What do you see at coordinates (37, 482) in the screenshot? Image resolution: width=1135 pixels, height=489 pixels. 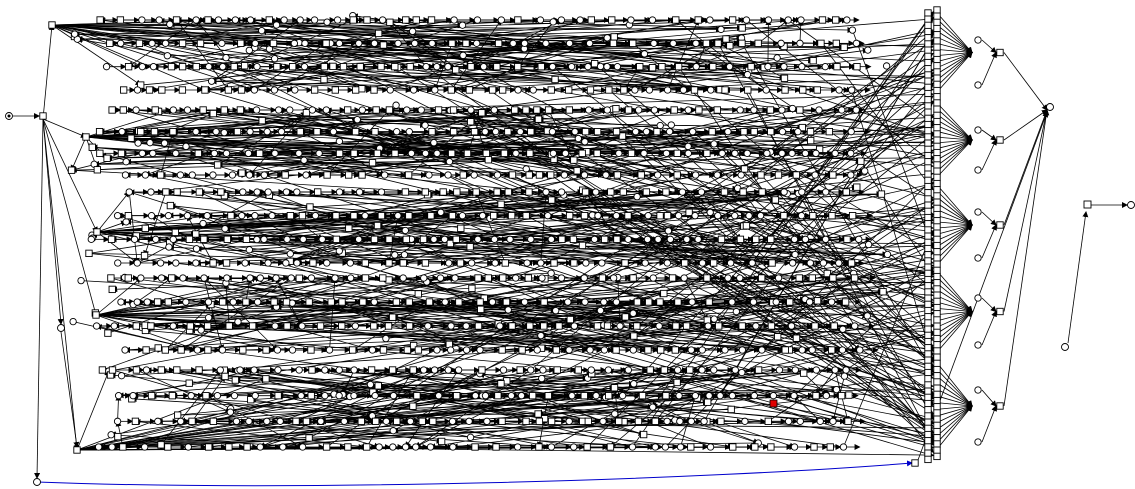 I see `bottom-place` at bounding box center [37, 482].